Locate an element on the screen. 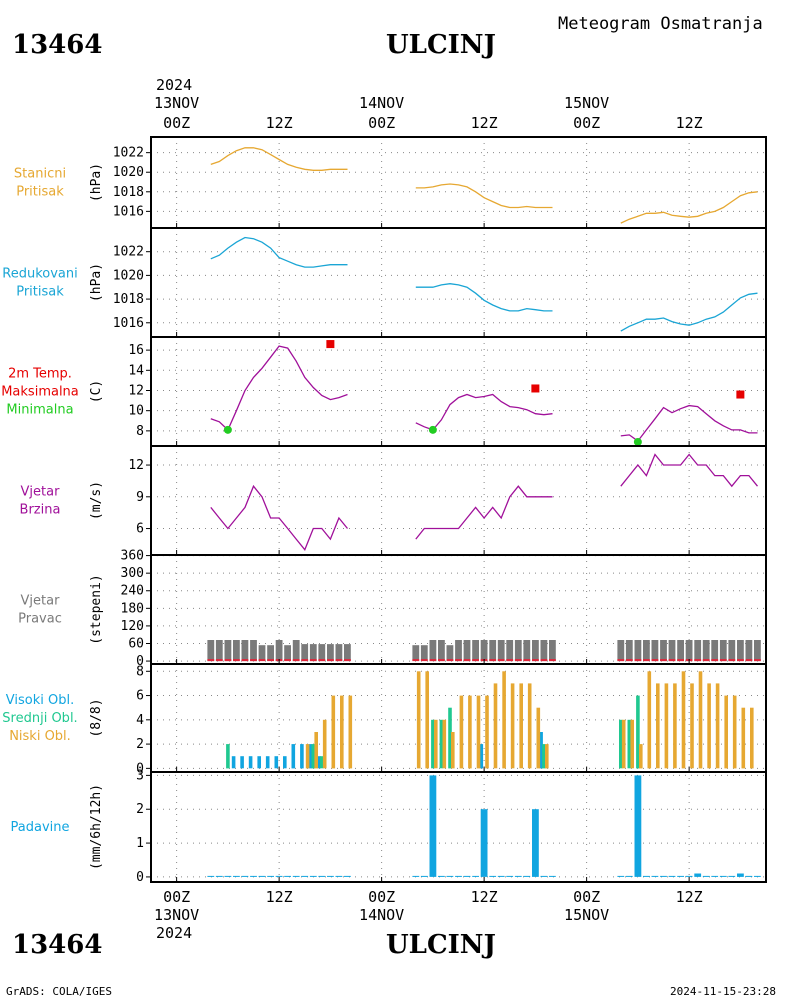  y-tick-label-0: 1016 is located at coordinates (128, 323).